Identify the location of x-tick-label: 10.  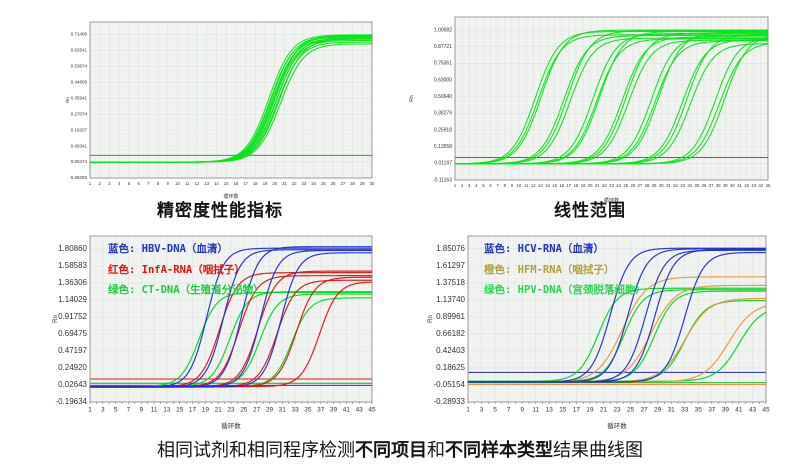
(519, 185).